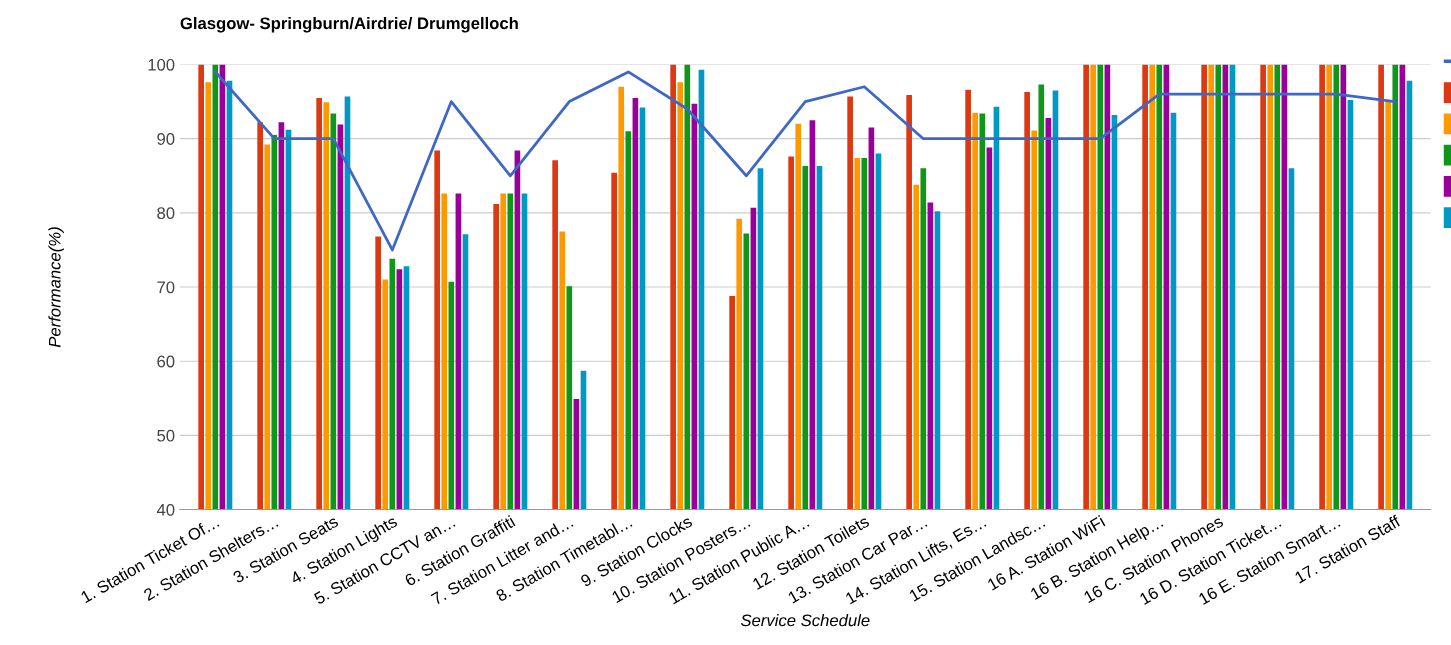  Describe the element at coordinates (165, 509) in the screenshot. I see `y-tick-label: 40` at that location.